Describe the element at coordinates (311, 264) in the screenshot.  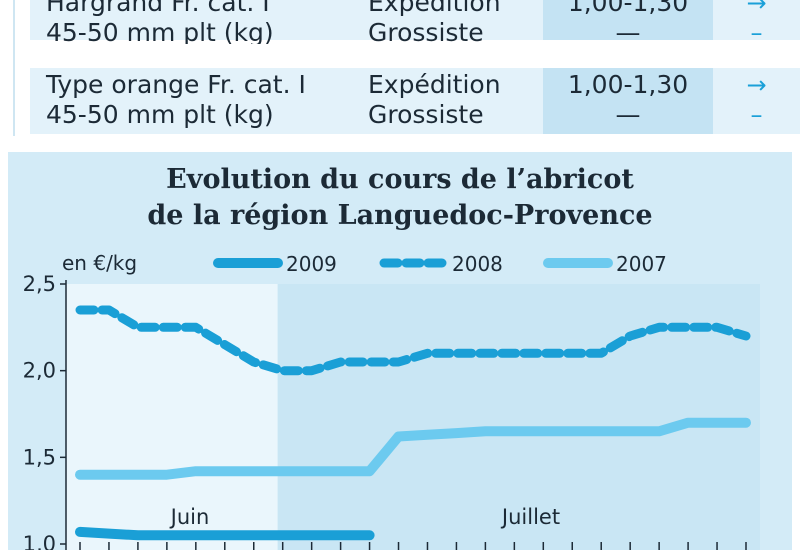
I see `legend-label-2009: 2009` at that location.